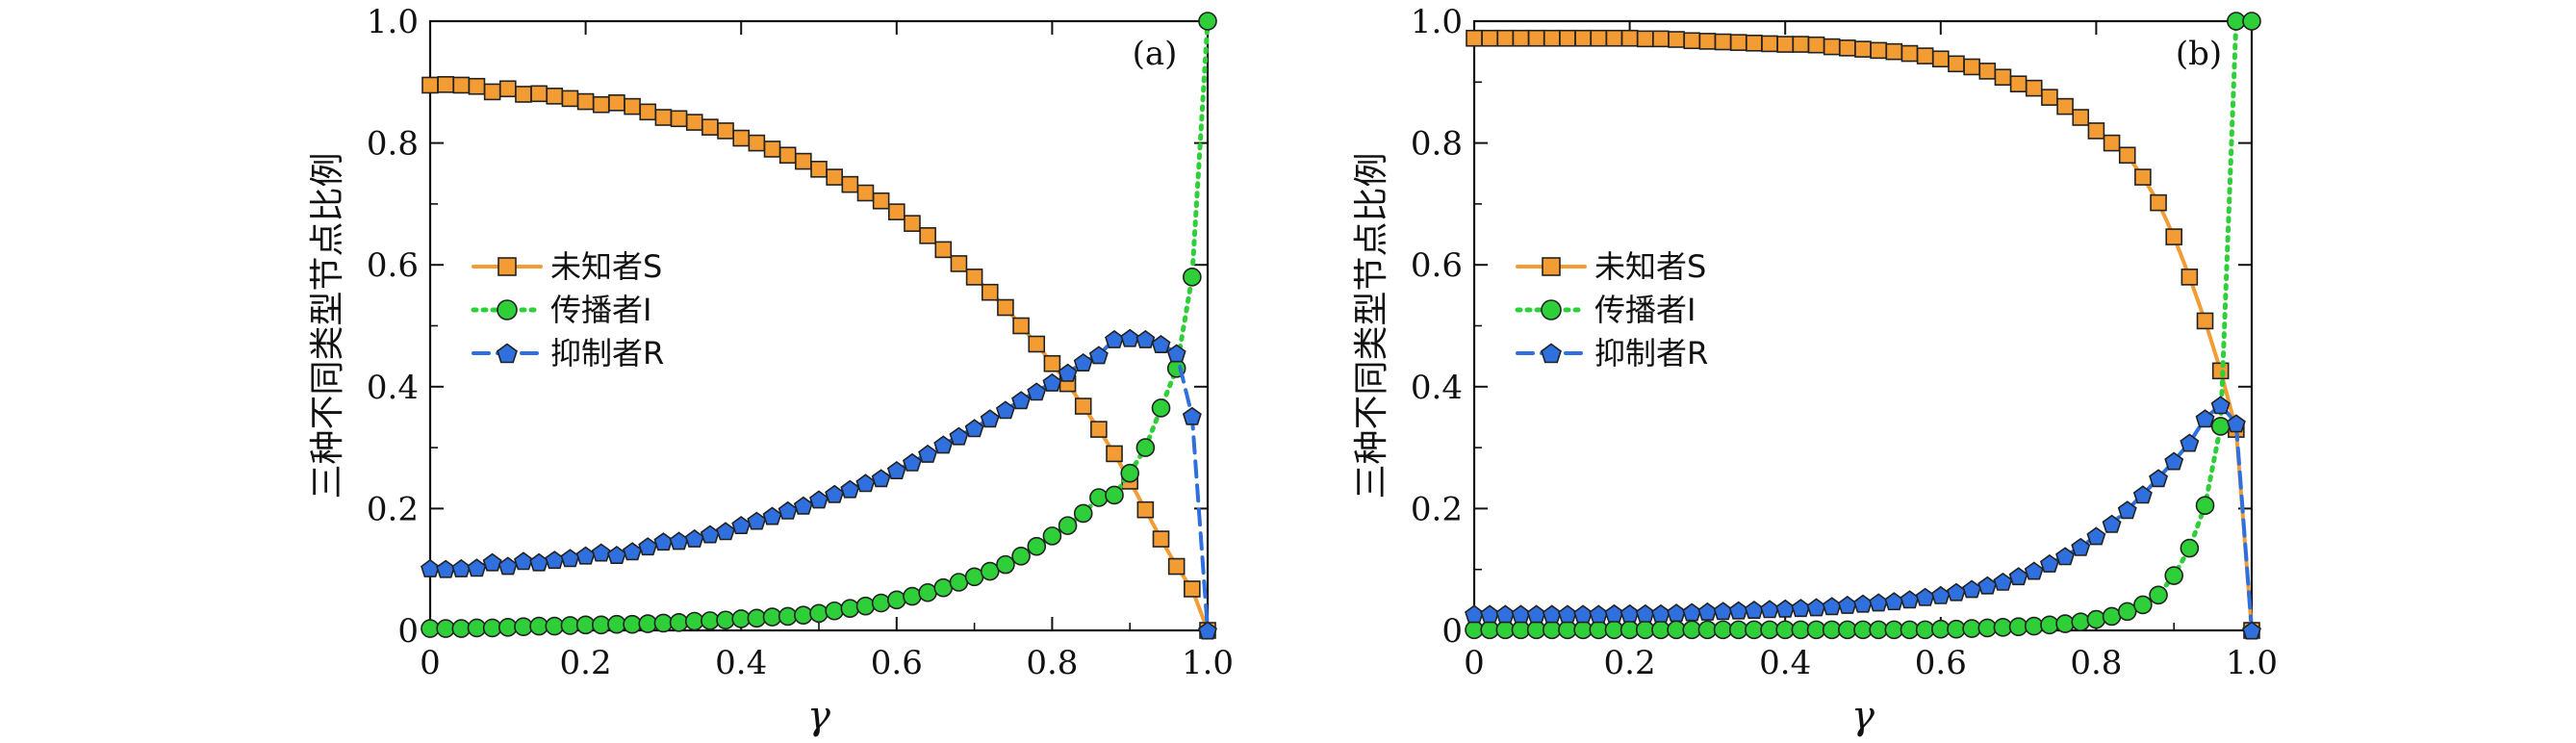  Describe the element at coordinates (1863, 716) in the screenshot. I see `x-axis-label: γ` at that location.